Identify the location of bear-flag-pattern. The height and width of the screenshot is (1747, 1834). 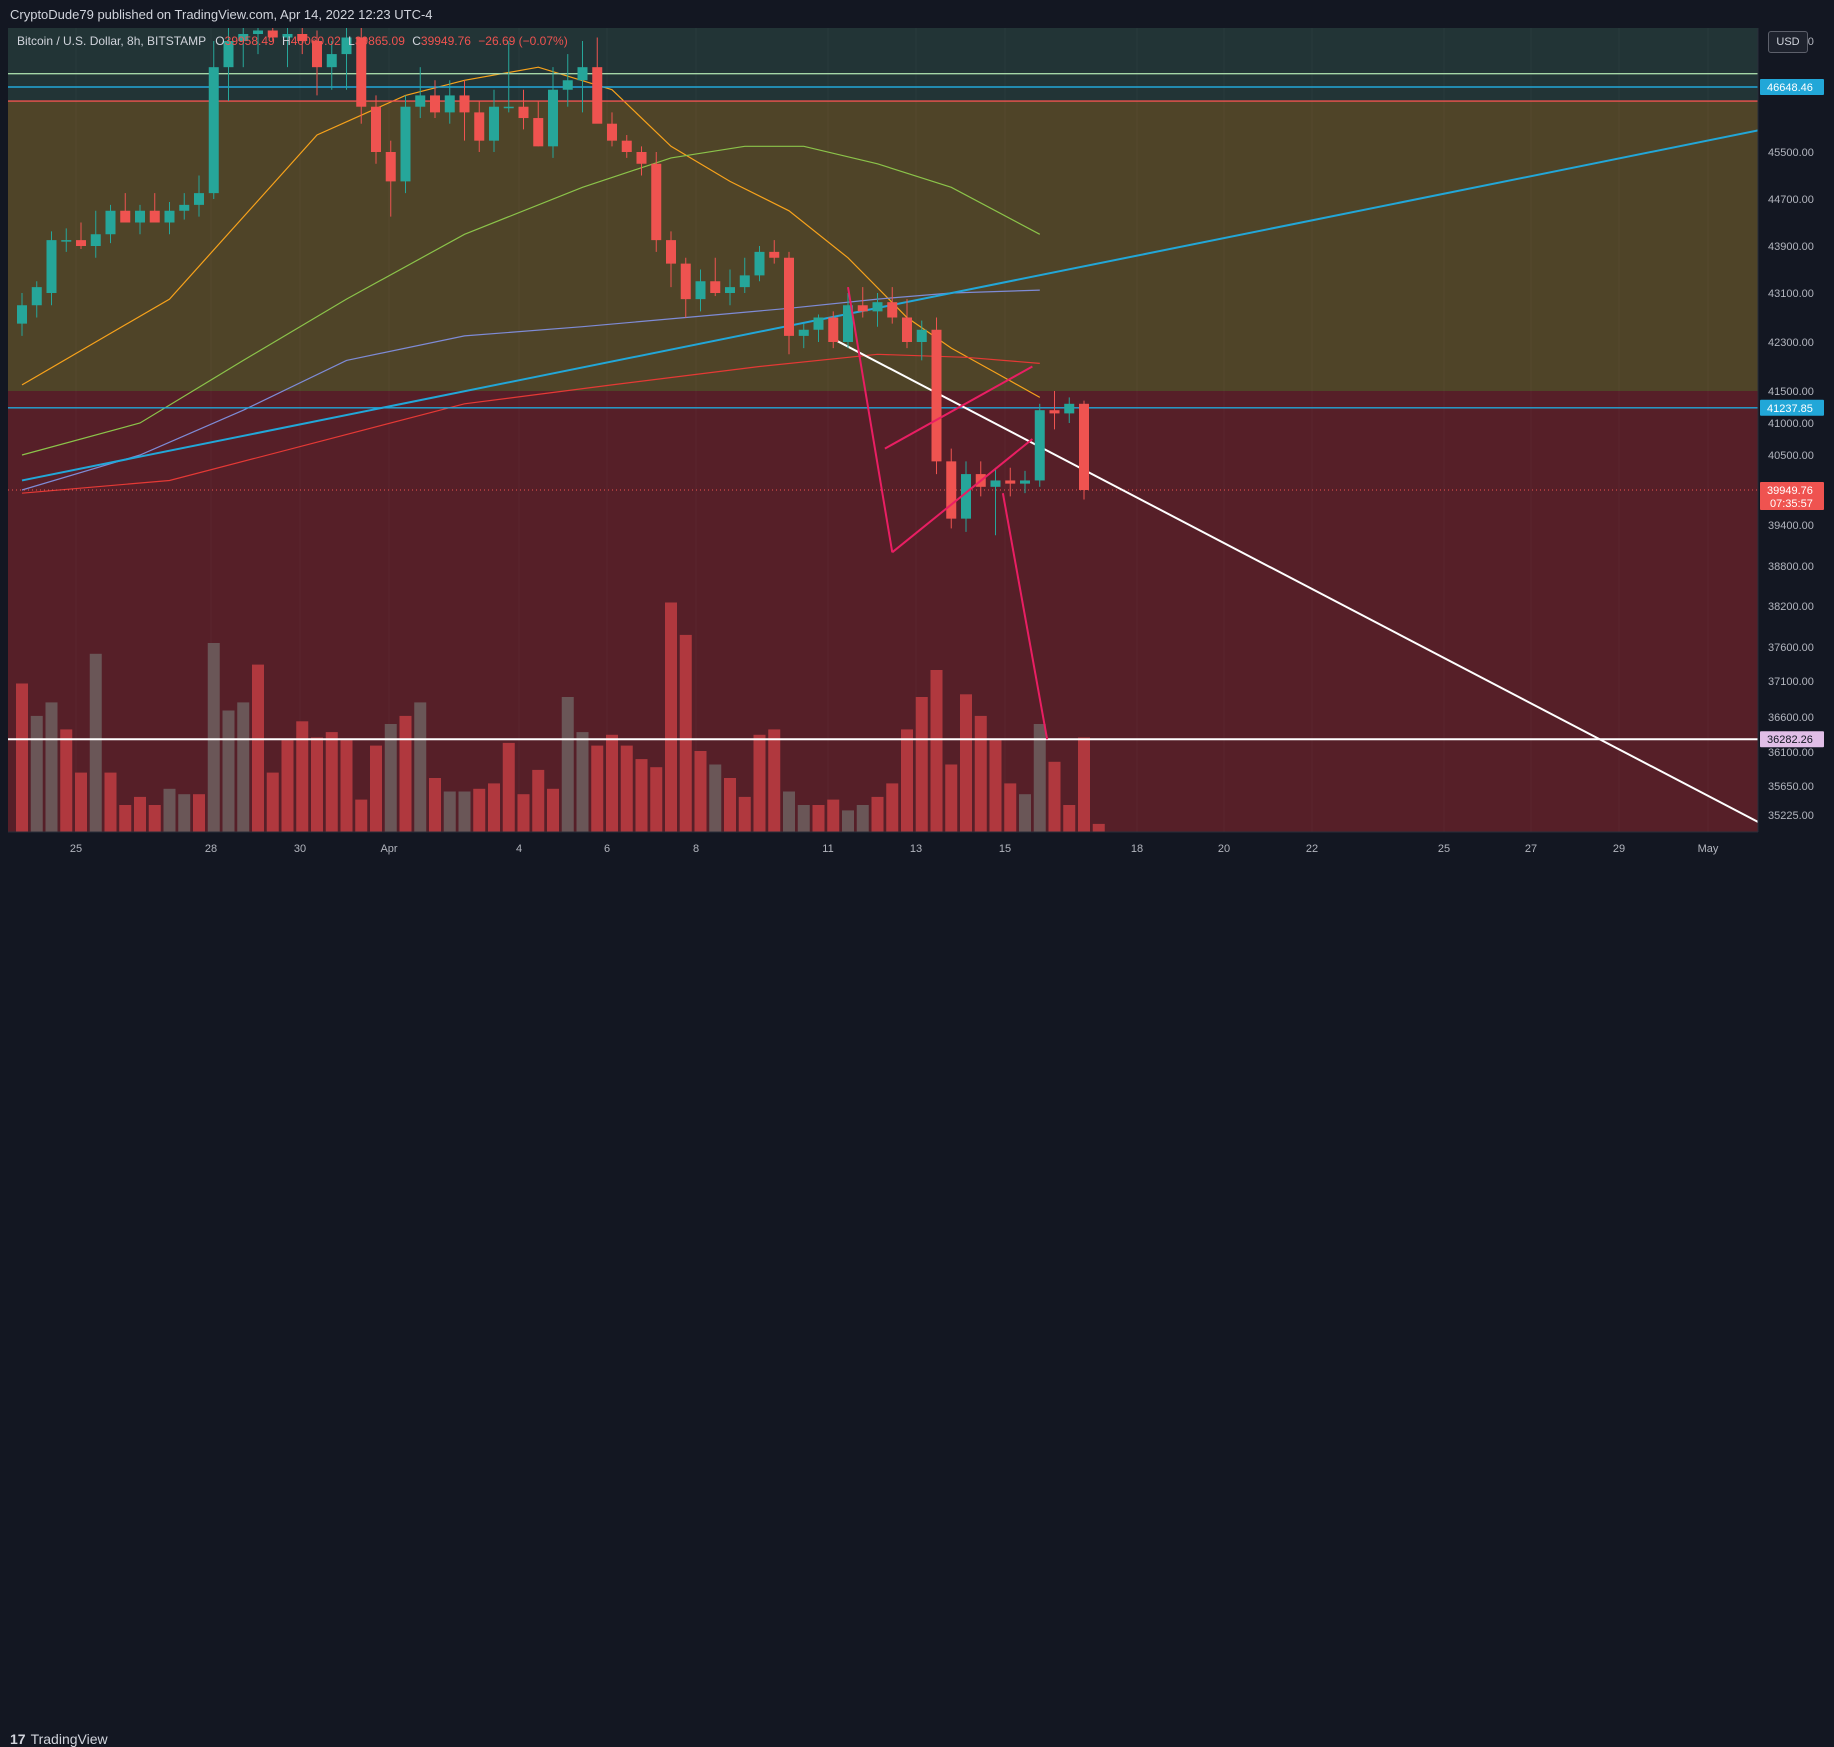
(948, 513).